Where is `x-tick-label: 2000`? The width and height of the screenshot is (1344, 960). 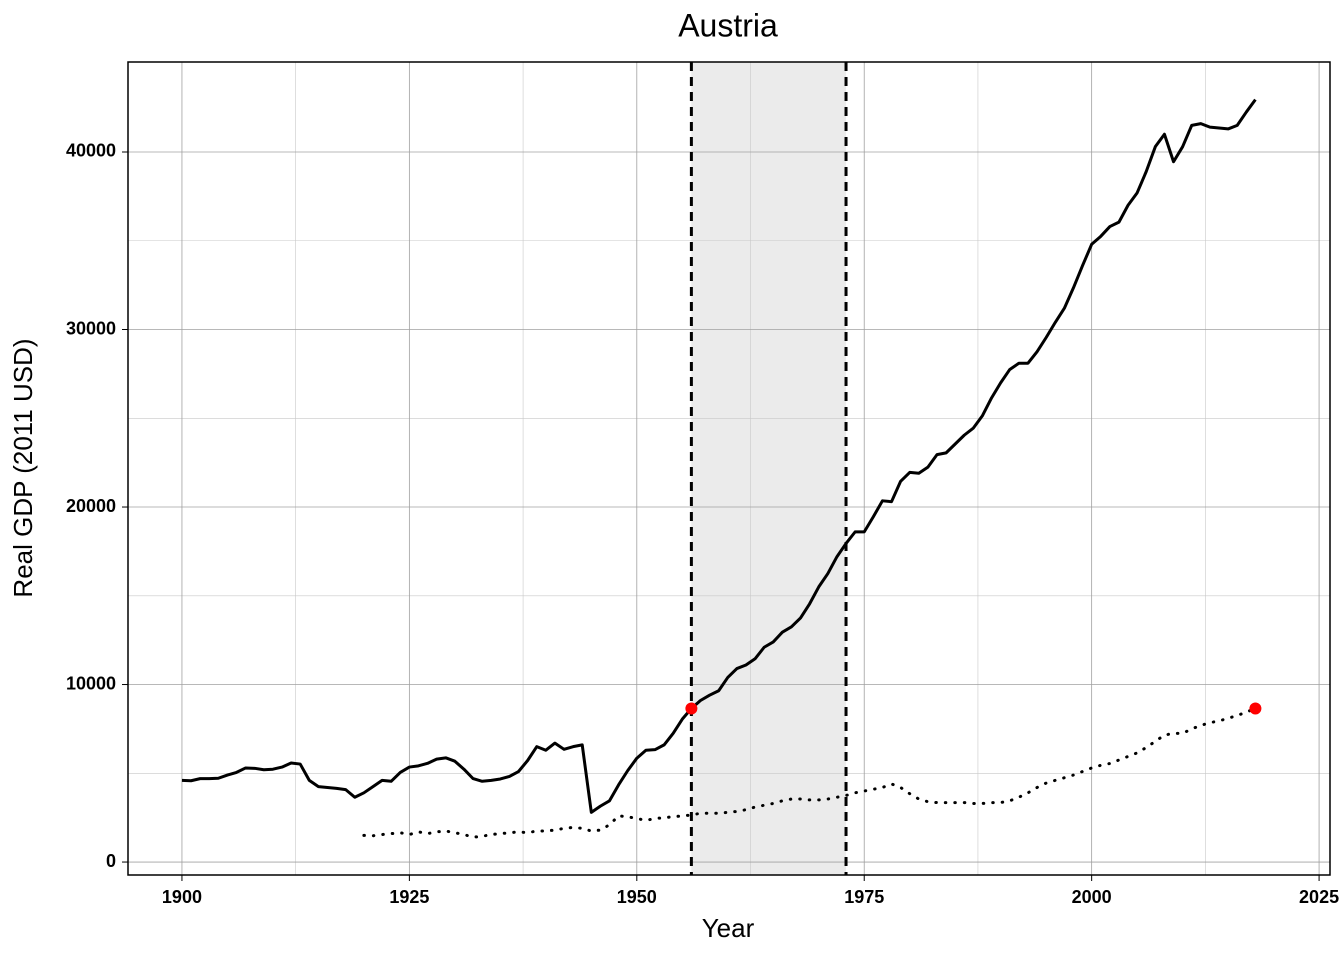
x-tick-label: 2000 is located at coordinates (1092, 897).